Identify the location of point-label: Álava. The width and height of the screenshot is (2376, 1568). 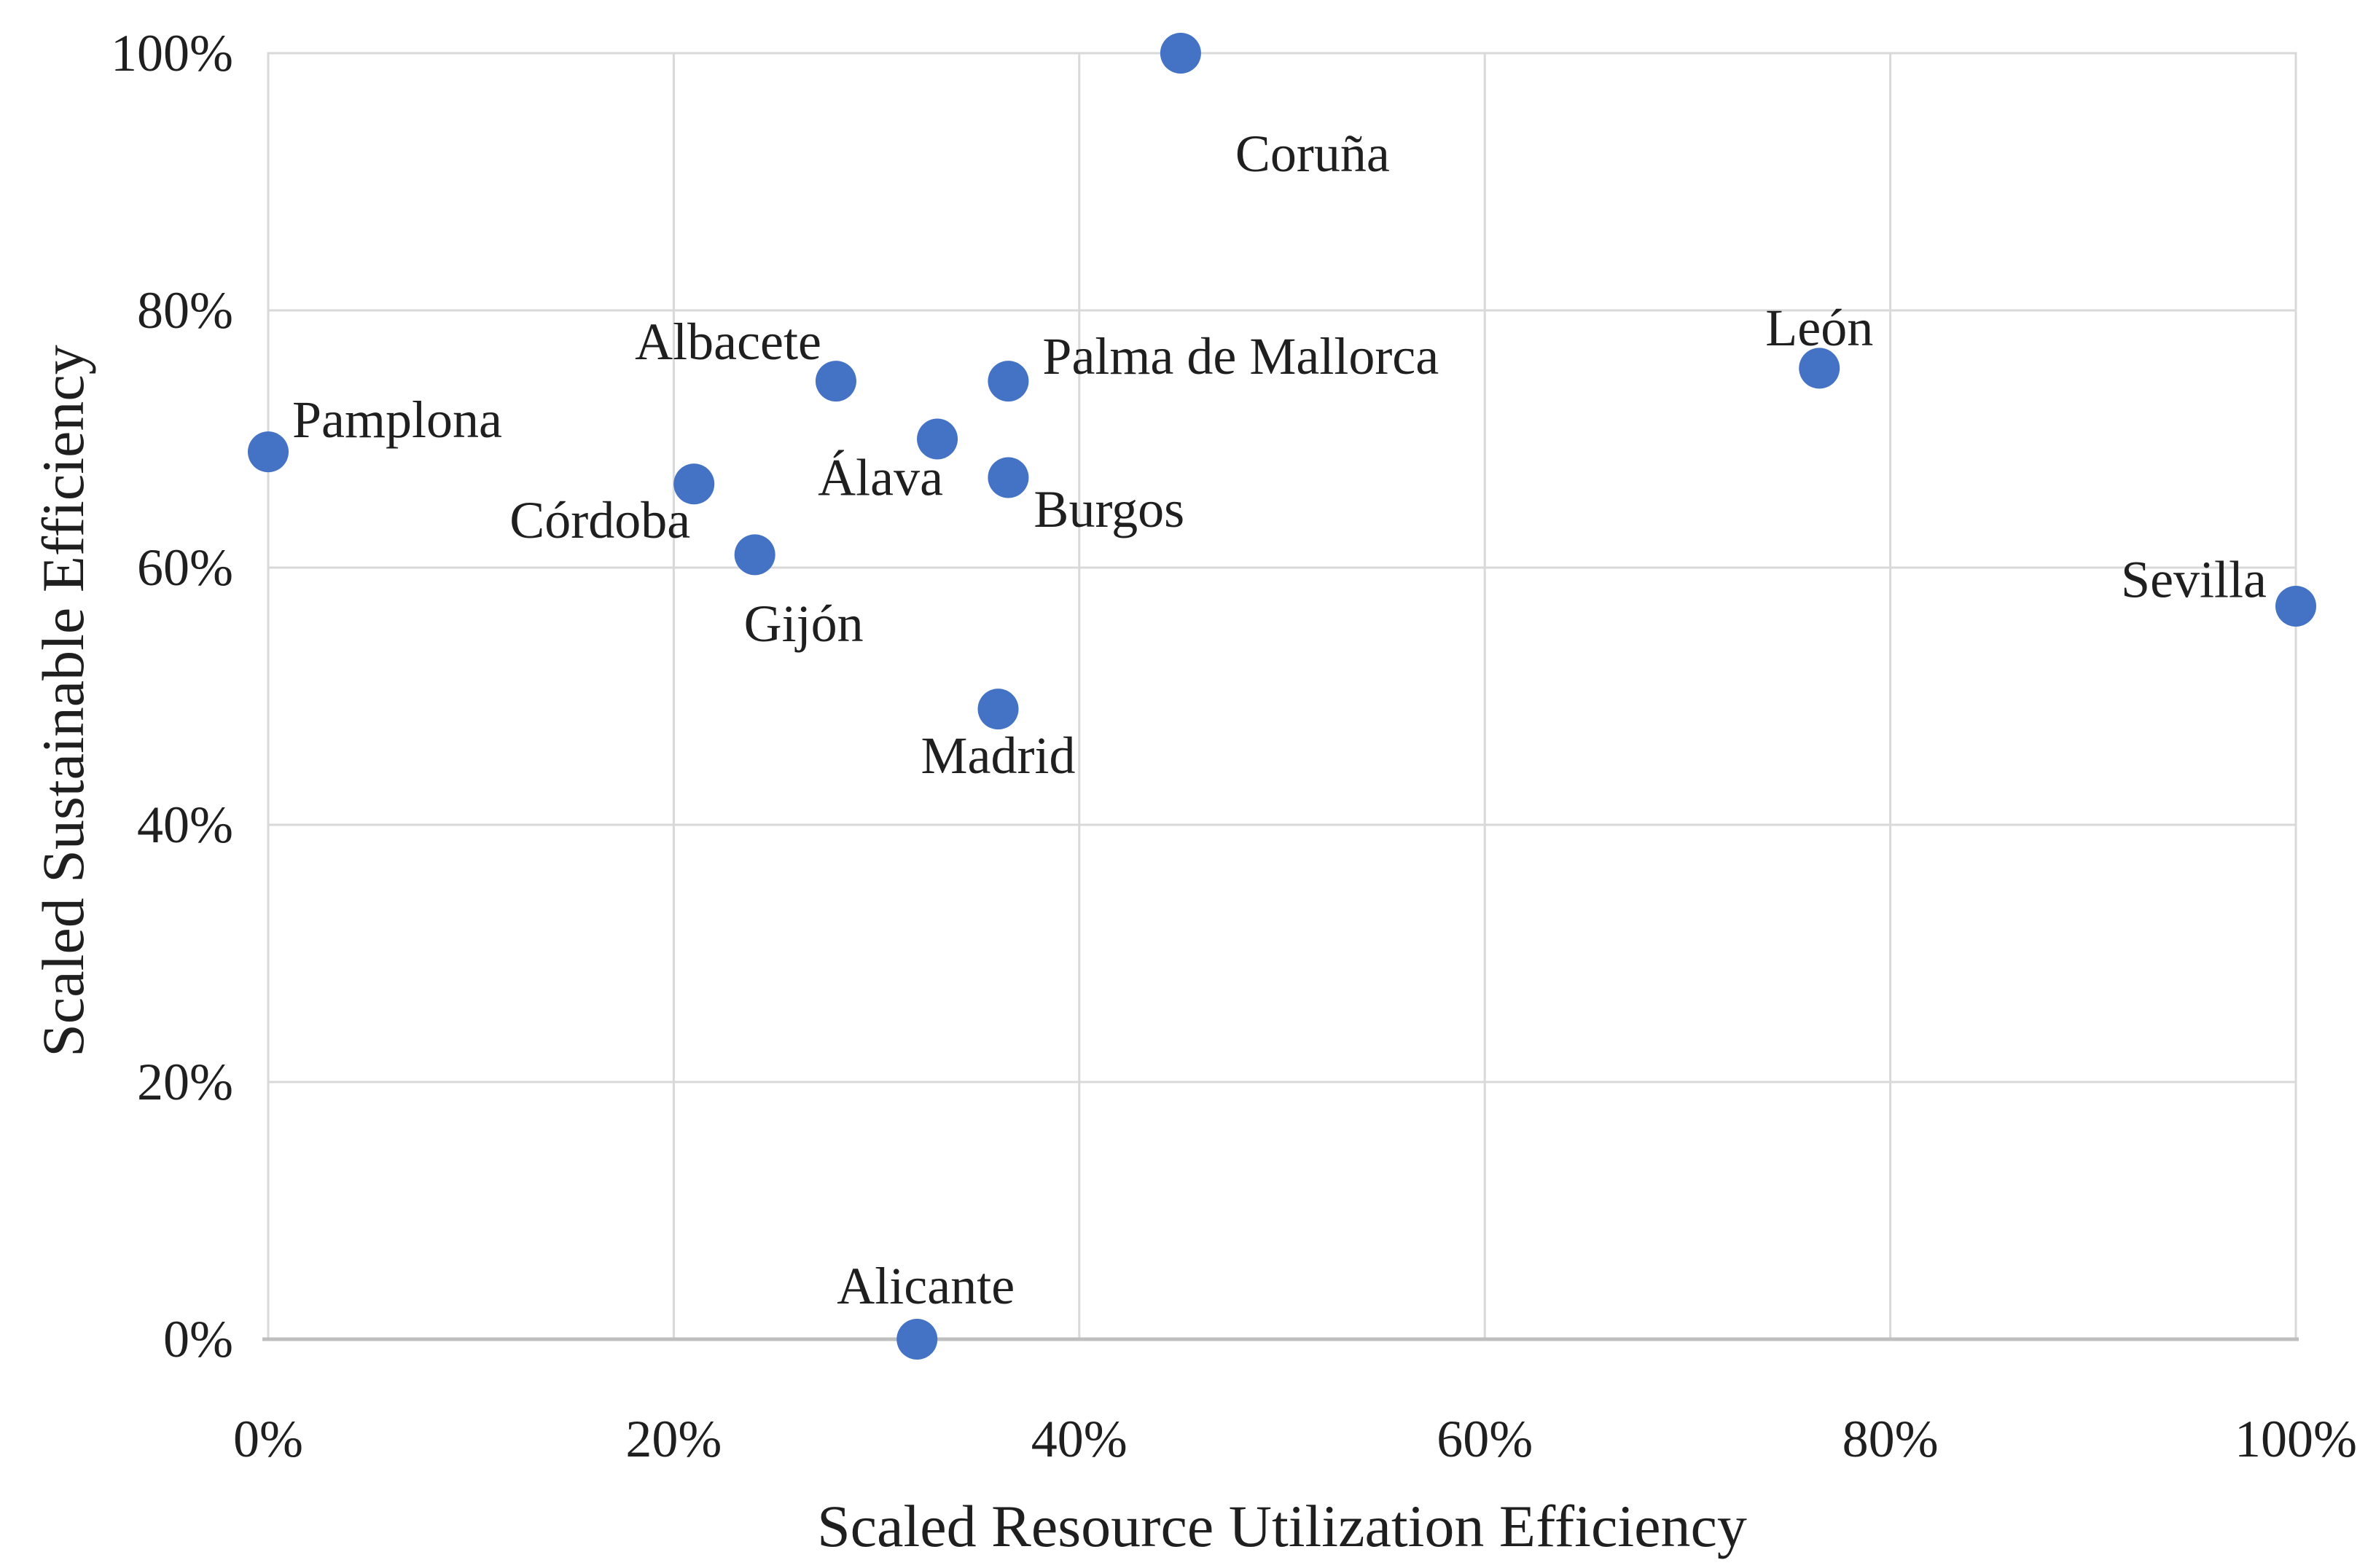
(880, 477).